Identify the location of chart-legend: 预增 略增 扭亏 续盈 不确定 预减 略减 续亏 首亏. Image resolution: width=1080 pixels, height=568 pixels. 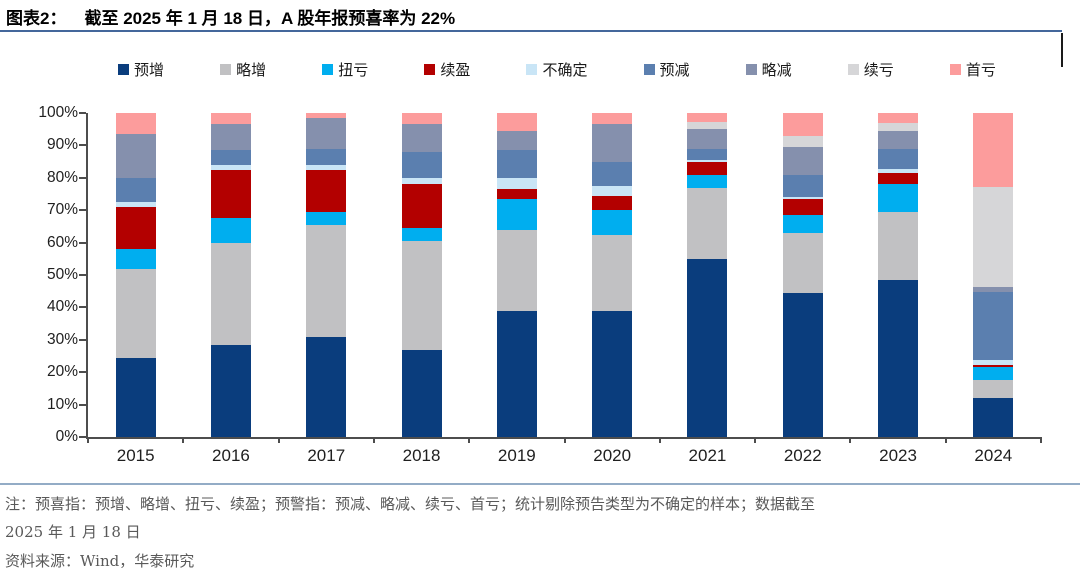
(557, 69).